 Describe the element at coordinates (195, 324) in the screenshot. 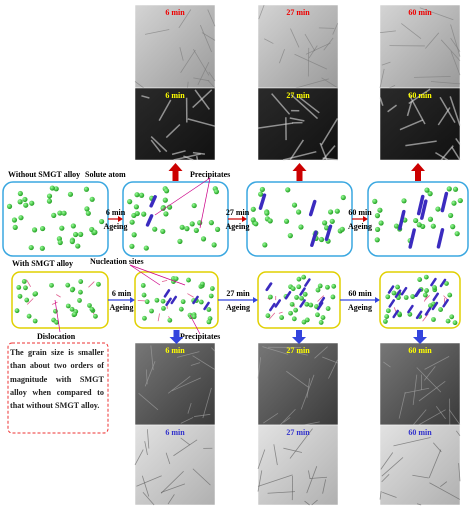

I see `pointer` at that location.